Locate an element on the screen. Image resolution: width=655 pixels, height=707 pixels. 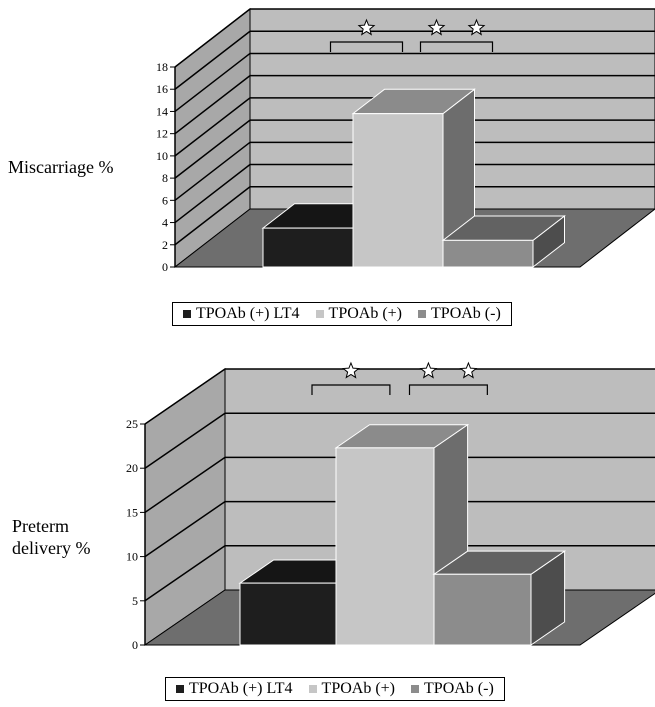
y-tick-label: 18 is located at coordinates (162, 67).